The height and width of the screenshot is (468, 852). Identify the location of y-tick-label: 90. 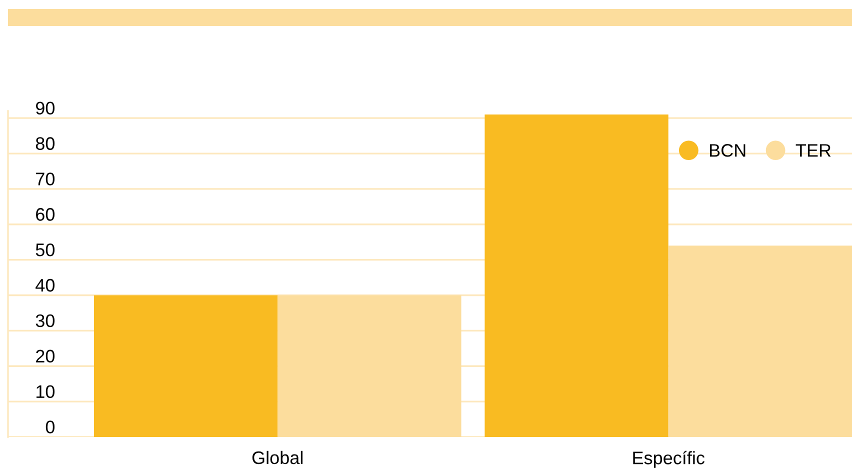
(45, 108).